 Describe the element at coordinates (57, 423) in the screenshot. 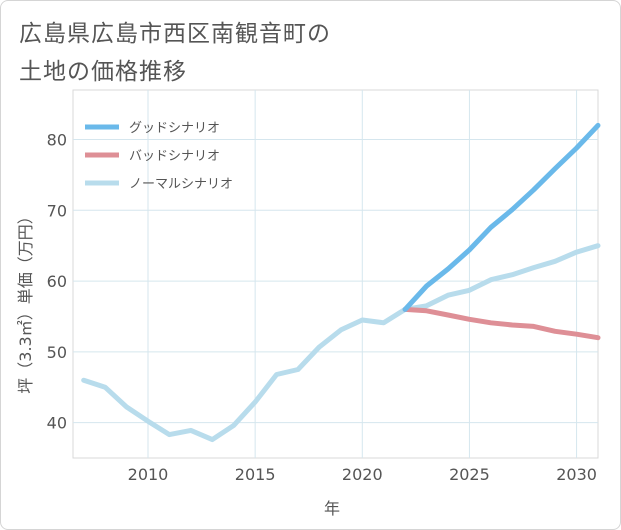

I see `y-tick-label: 40` at that location.